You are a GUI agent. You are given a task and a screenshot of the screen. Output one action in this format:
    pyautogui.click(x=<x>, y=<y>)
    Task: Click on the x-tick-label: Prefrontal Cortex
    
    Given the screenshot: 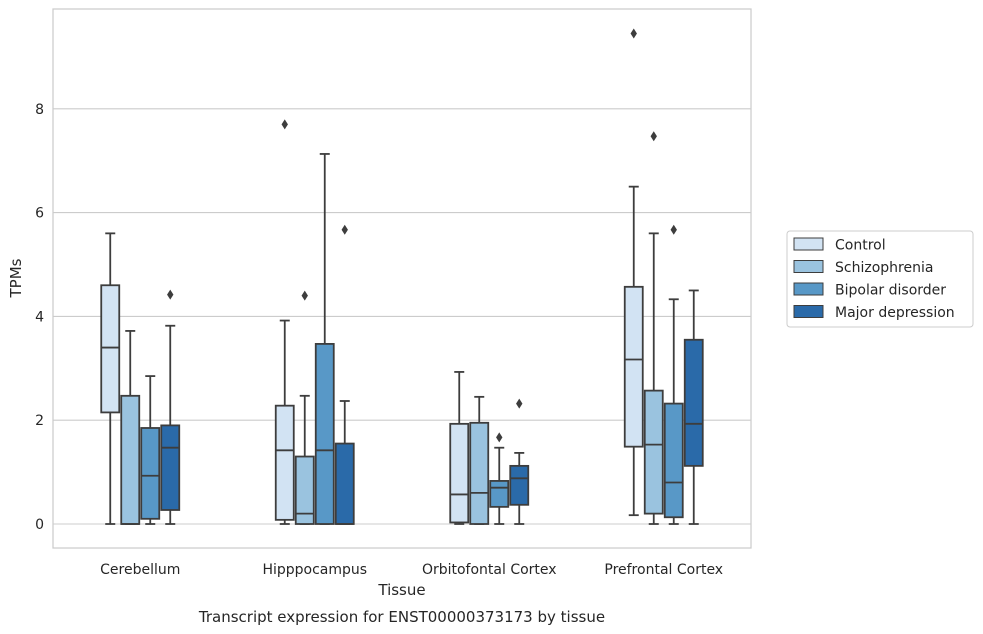 What is the action you would take?
    pyautogui.click(x=663, y=570)
    